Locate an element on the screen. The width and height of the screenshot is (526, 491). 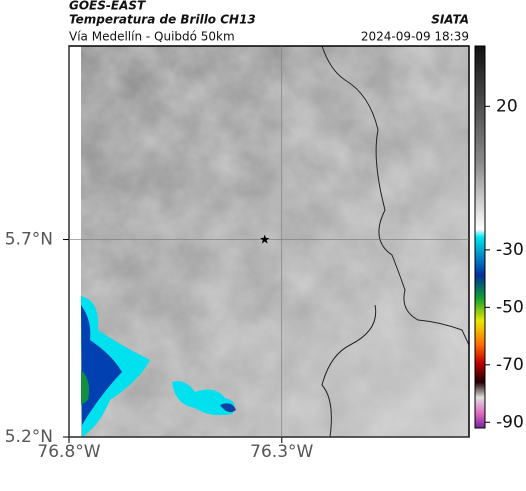
y-tick-label: 5.2°N is located at coordinates (29, 437).